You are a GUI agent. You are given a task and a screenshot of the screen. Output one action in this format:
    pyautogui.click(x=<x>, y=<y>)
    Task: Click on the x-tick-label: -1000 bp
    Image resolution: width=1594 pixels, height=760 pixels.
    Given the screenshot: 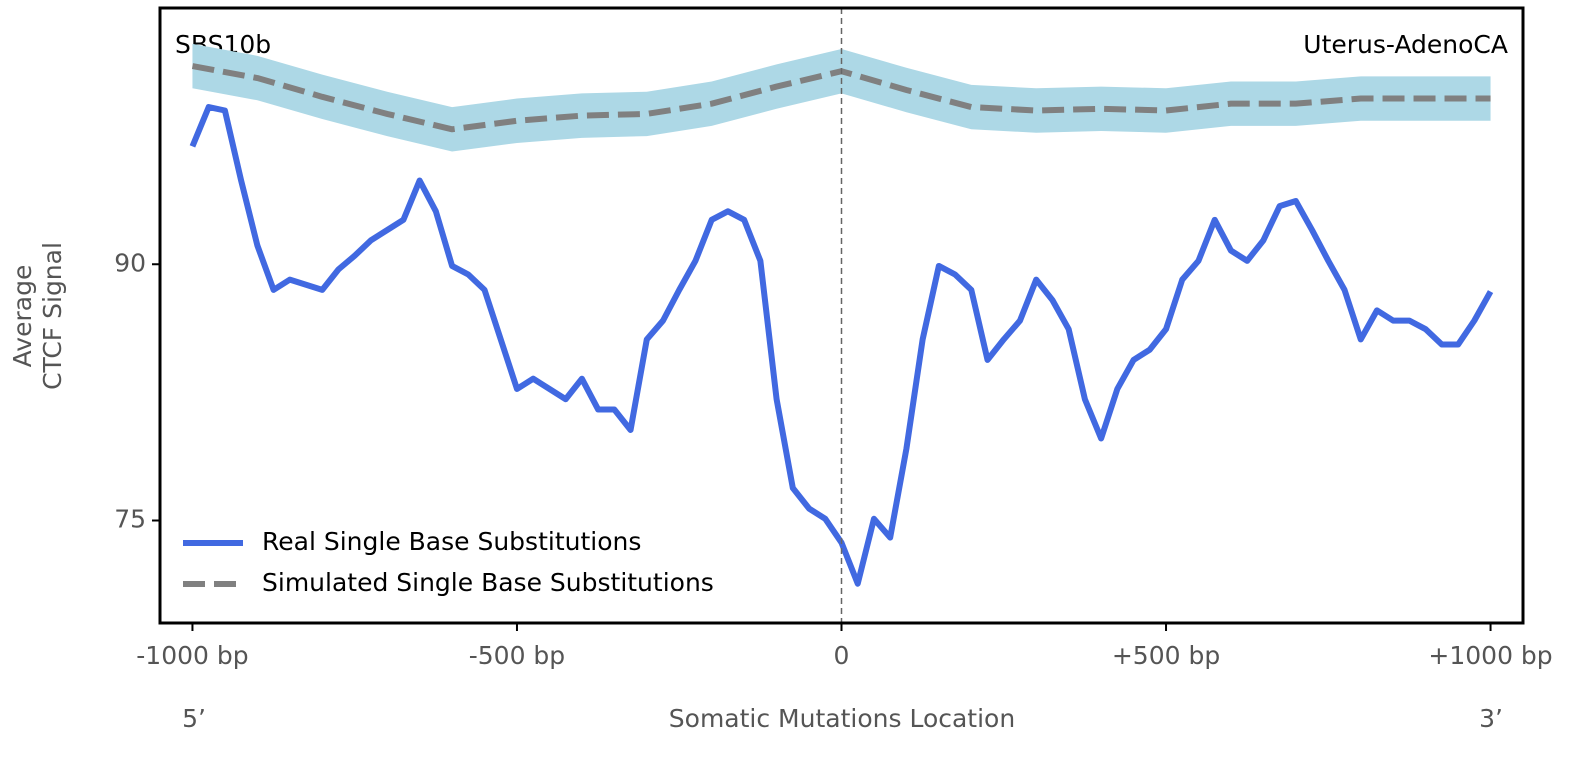 What is the action you would take?
    pyautogui.click(x=192, y=655)
    